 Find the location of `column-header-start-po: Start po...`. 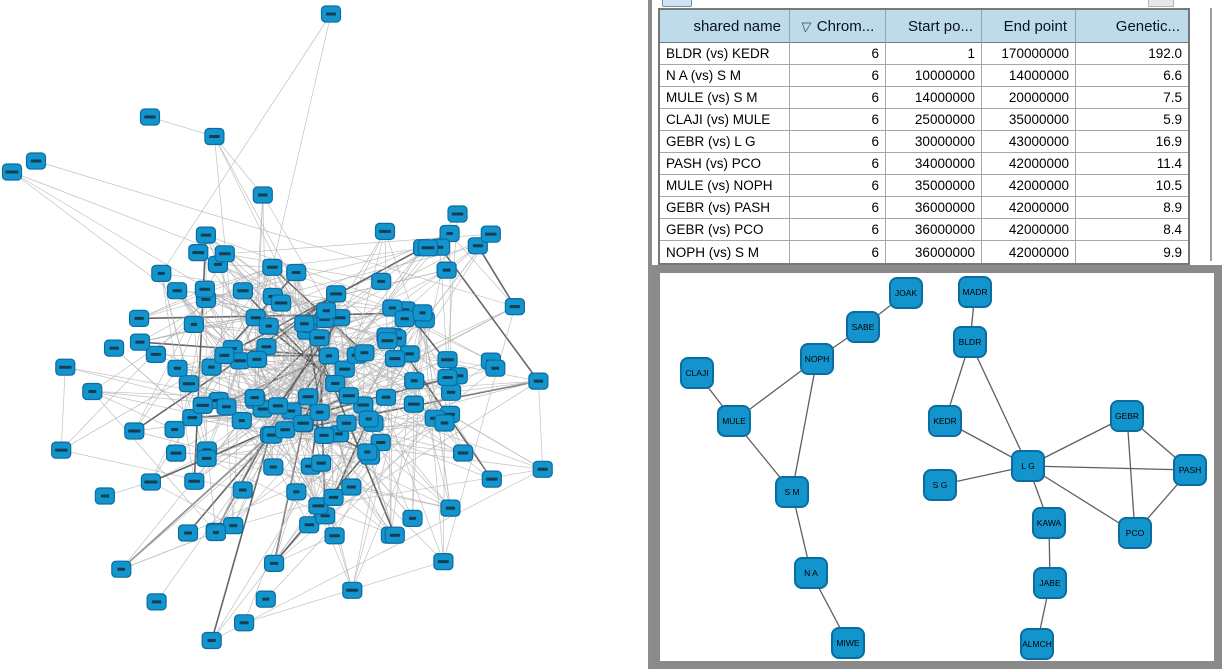

column-header-start-po: Start po... is located at coordinates (934, 26).